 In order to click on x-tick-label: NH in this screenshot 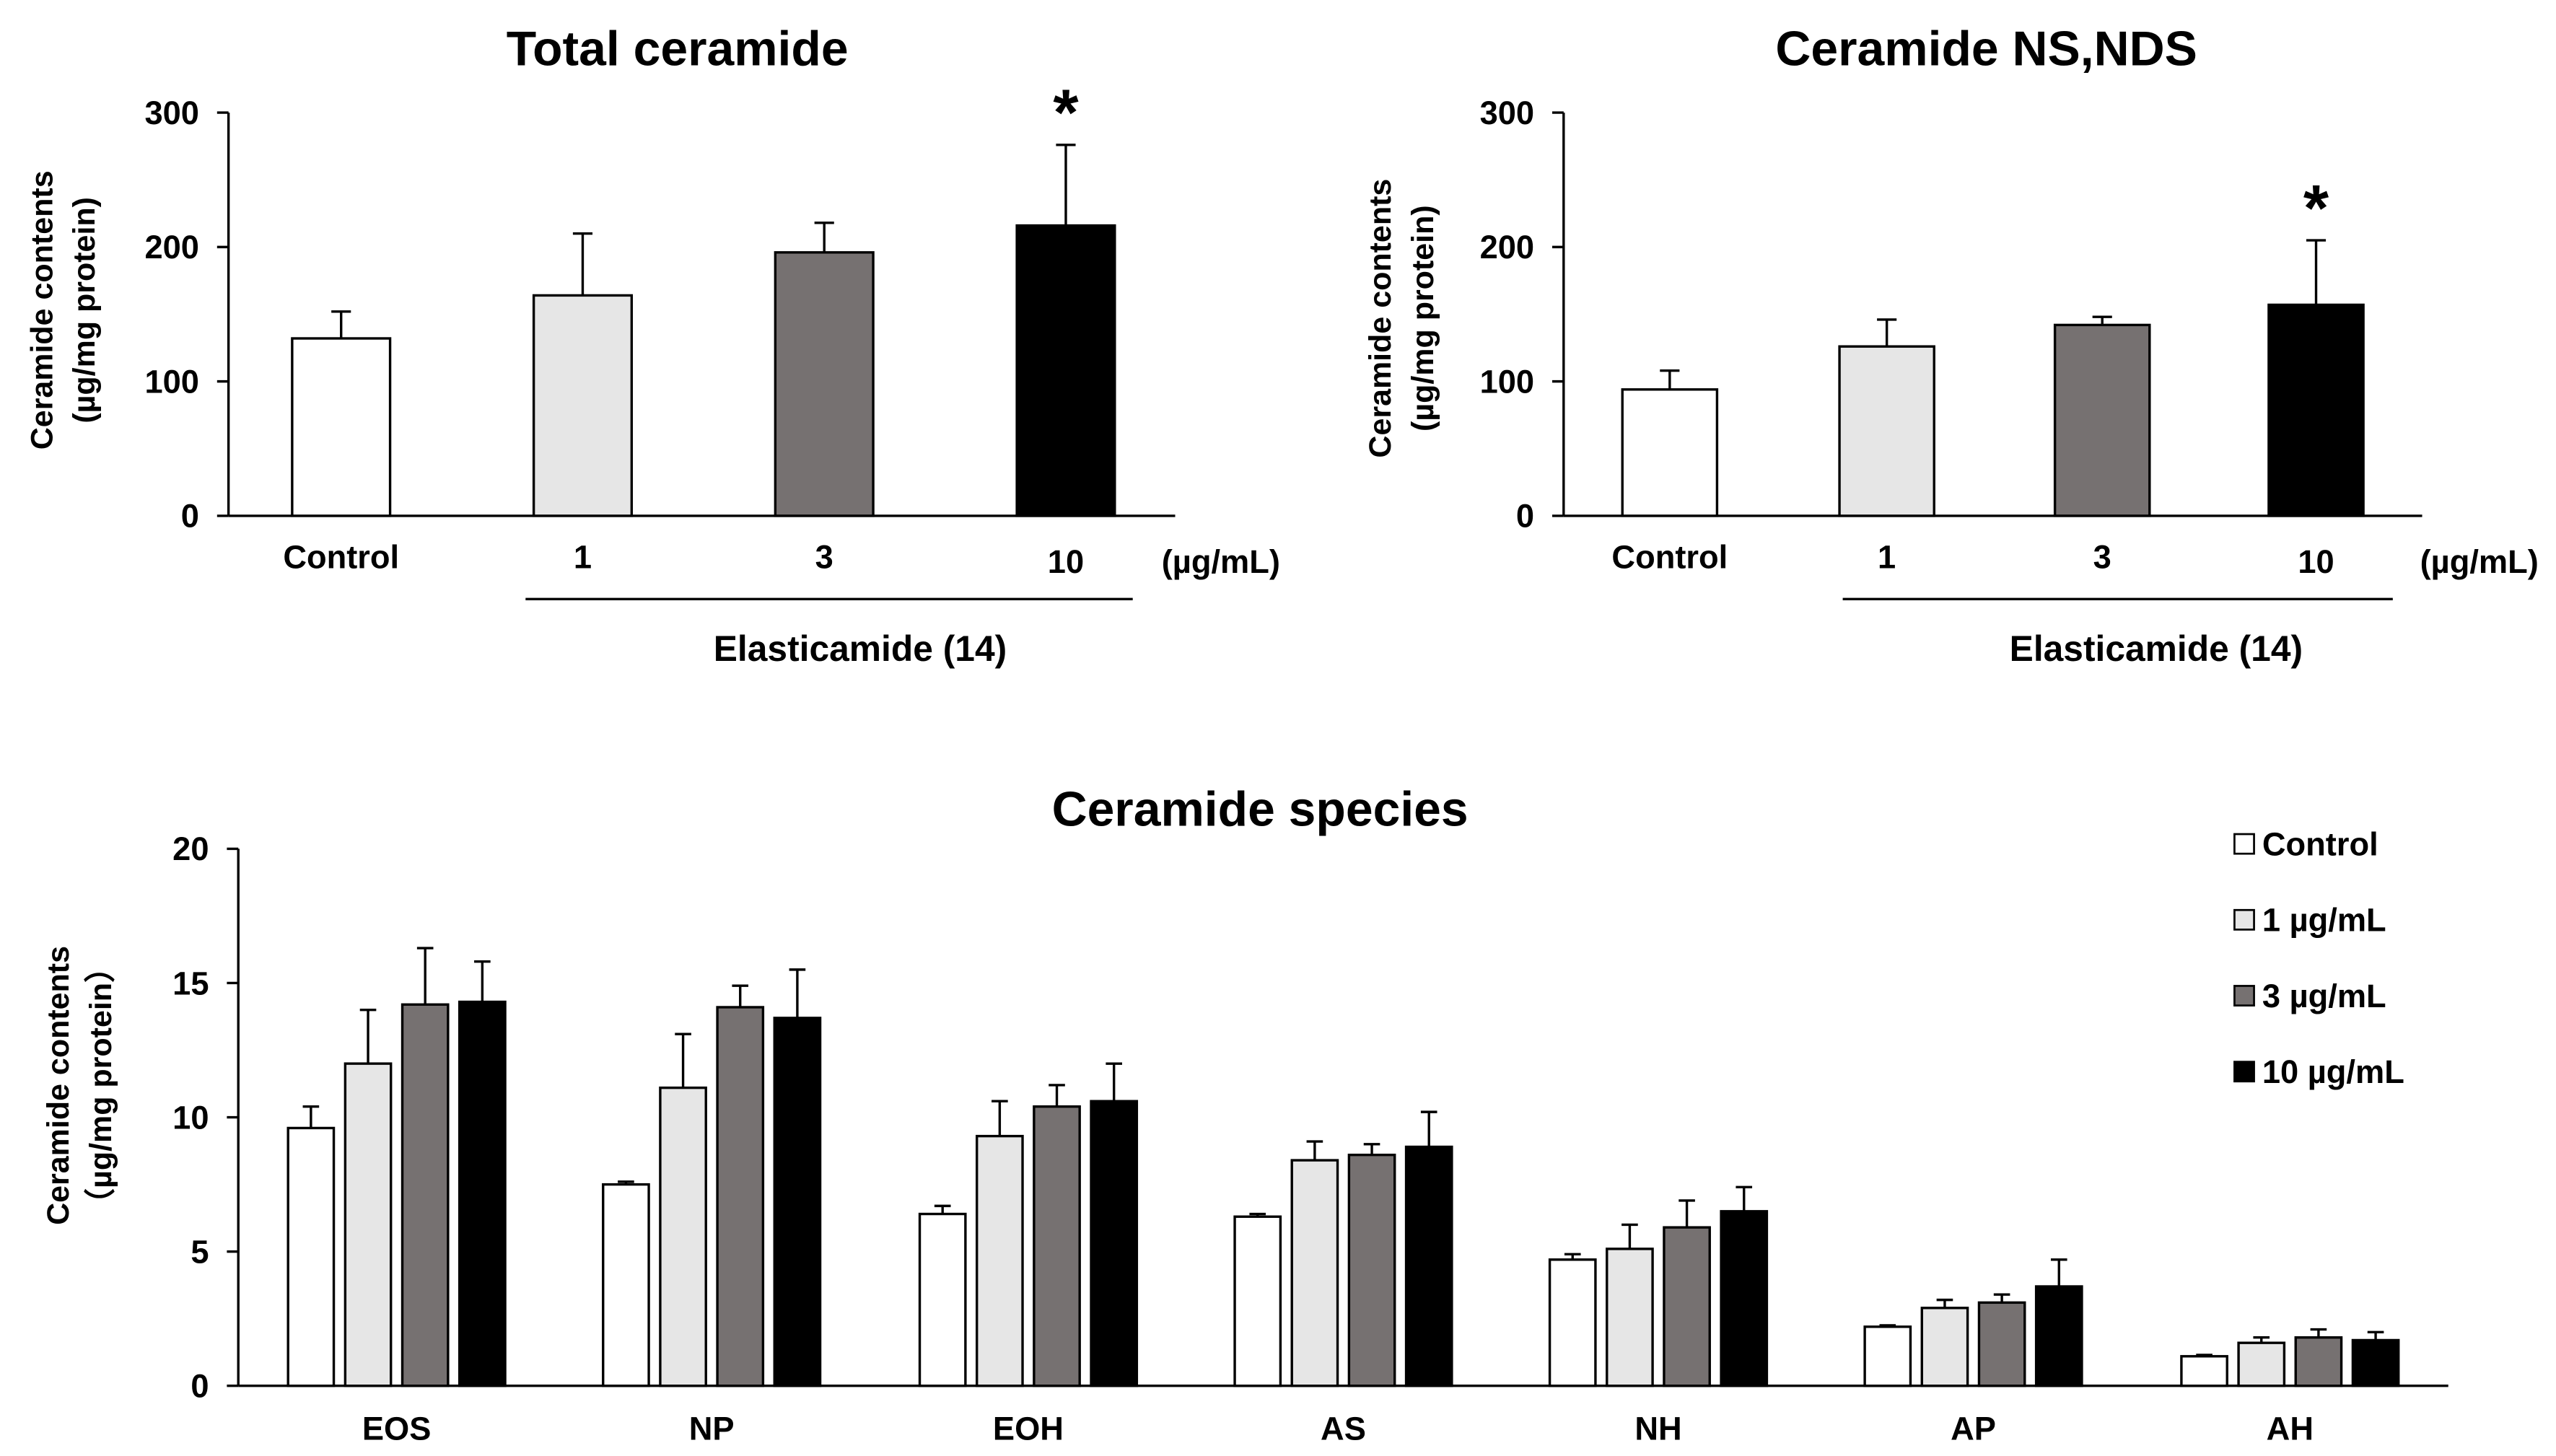, I will do `click(1657, 1428)`.